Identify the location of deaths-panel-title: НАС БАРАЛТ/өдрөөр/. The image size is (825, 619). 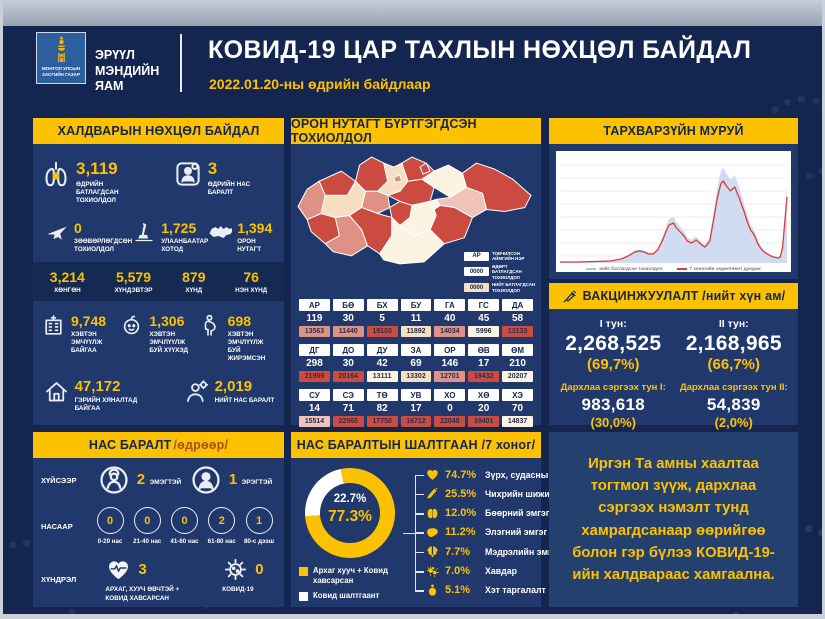
(158, 445).